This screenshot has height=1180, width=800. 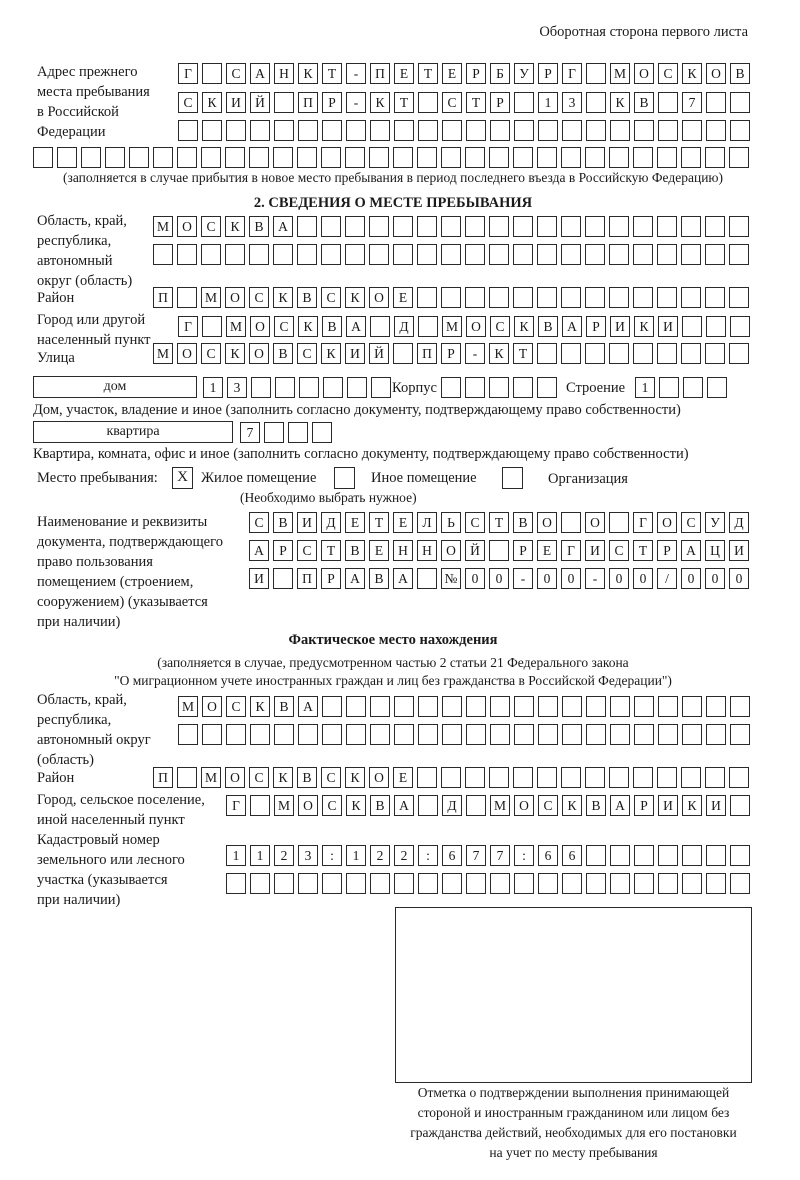 What do you see at coordinates (572, 855) in the screenshot?
I see `char-cell: 6` at bounding box center [572, 855].